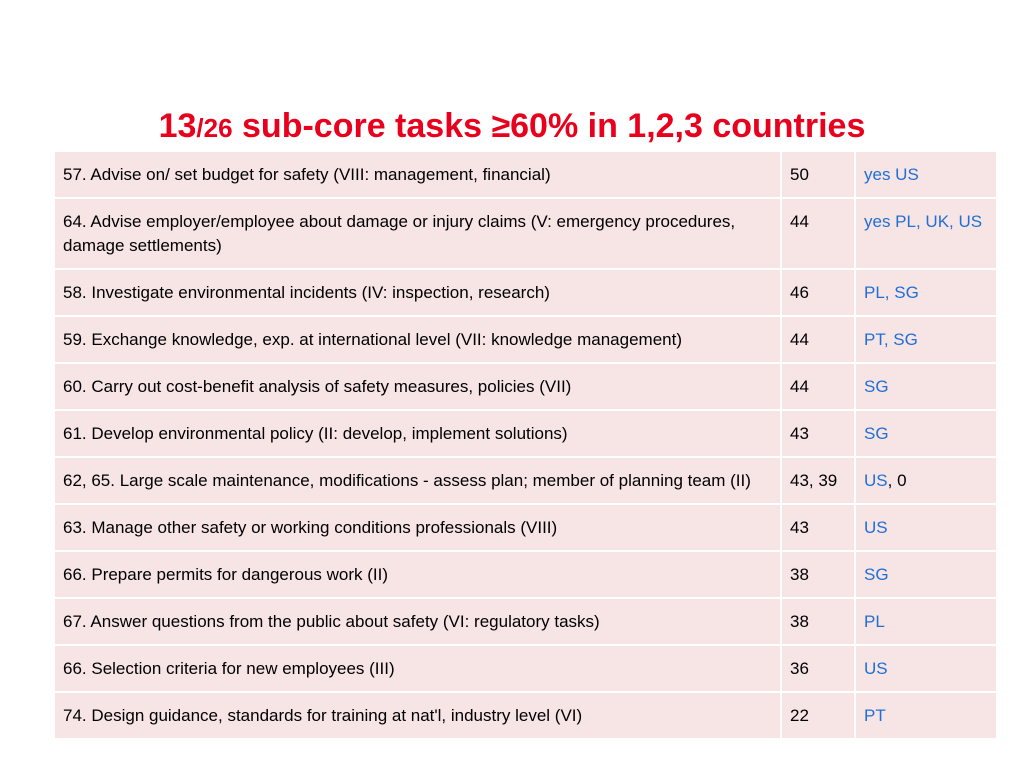 The width and height of the screenshot is (1024, 768). Describe the element at coordinates (923, 221) in the screenshot. I see `countries-text: yes PL, UK, US` at that location.